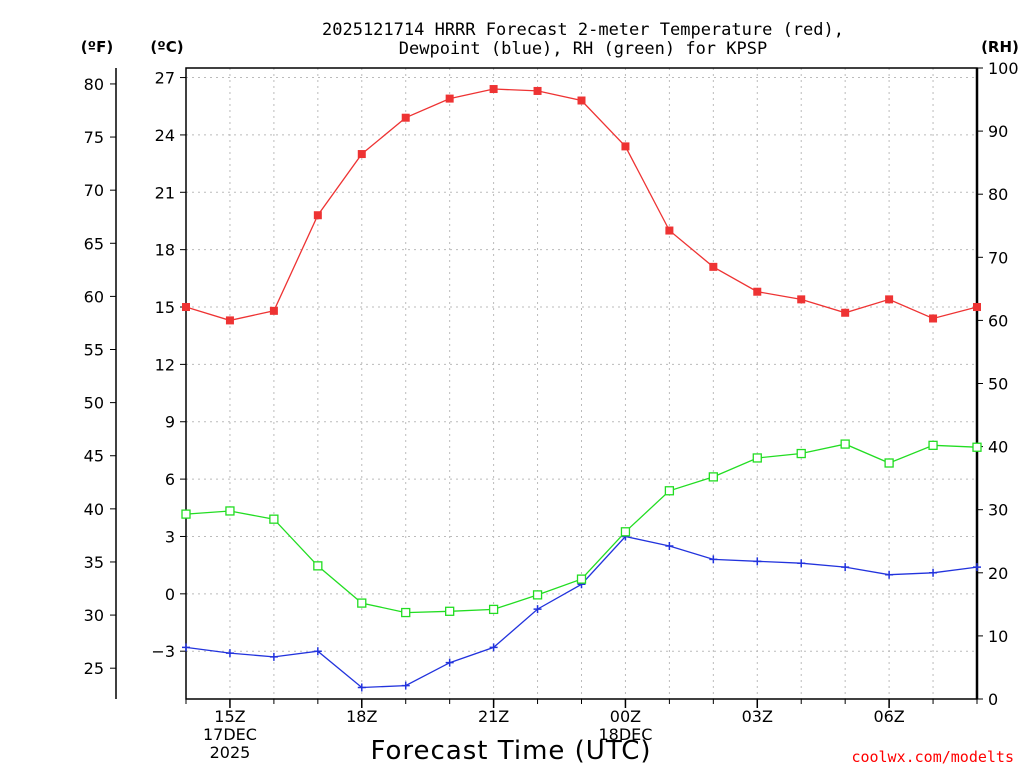 This screenshot has height=768, width=1024. Describe the element at coordinates (94, 296) in the screenshot. I see `fahrenheit-tick-label: 60` at that location.